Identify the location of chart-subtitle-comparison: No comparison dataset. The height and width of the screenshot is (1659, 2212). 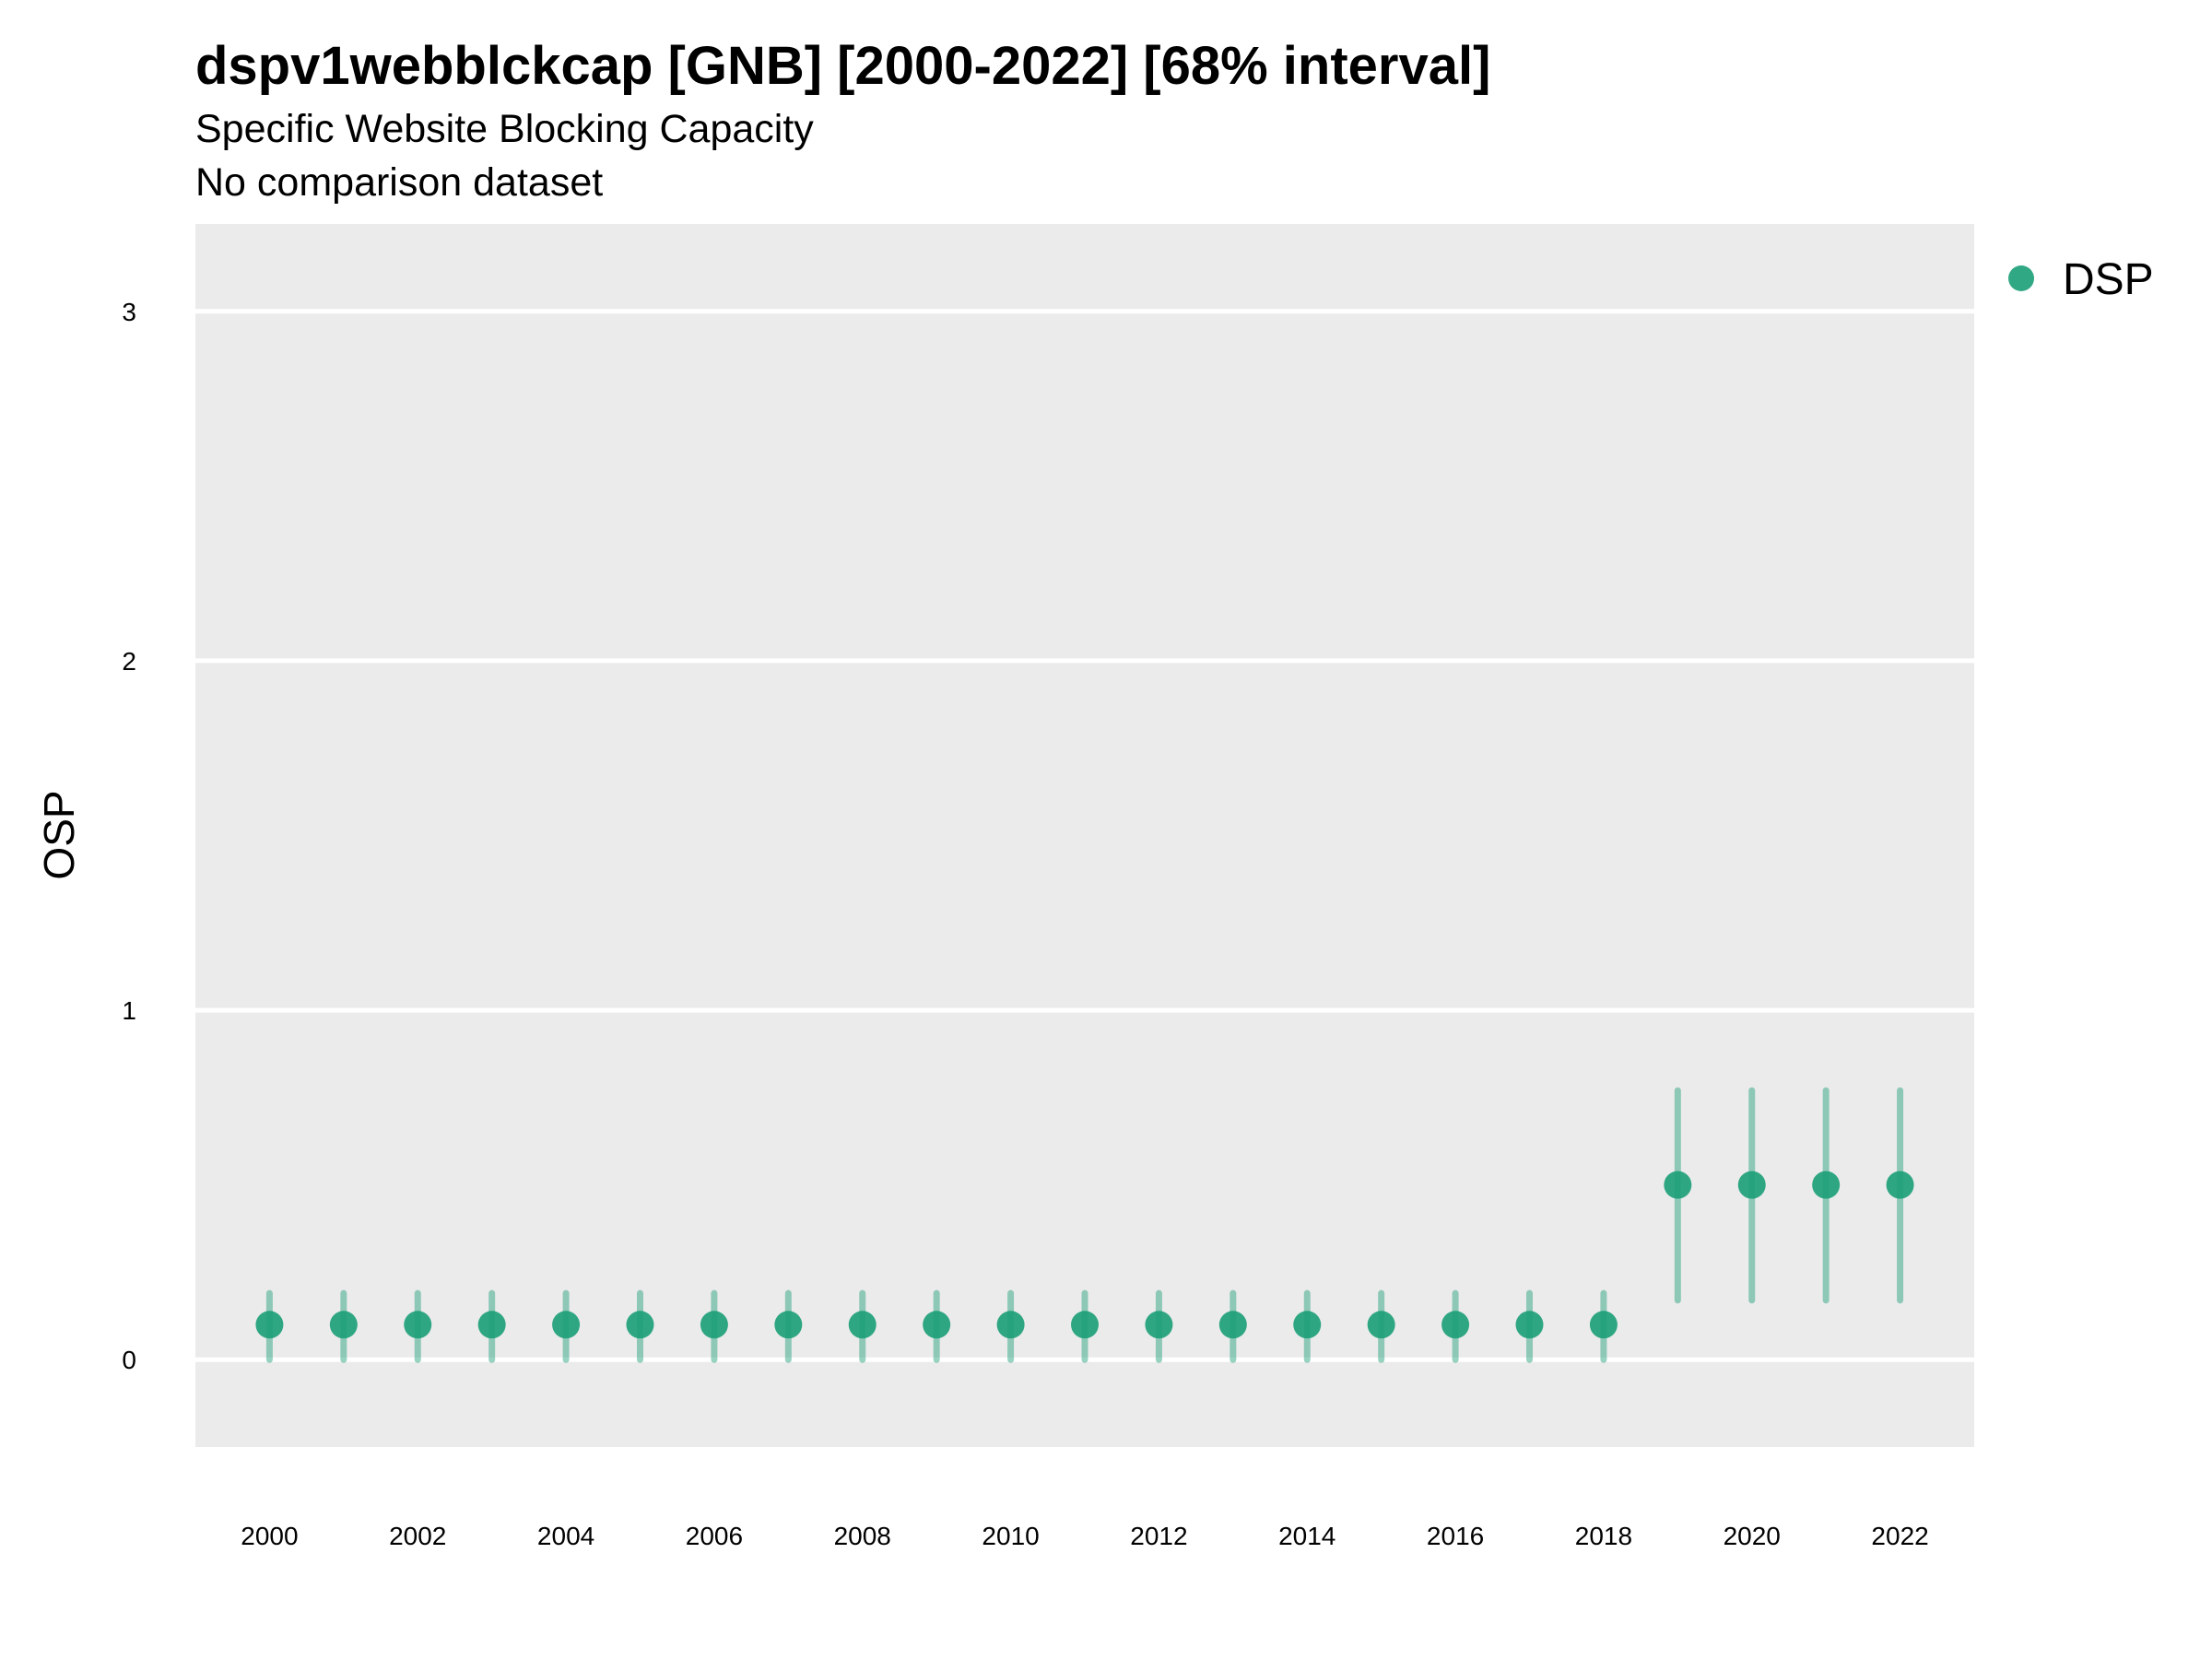
(399, 182).